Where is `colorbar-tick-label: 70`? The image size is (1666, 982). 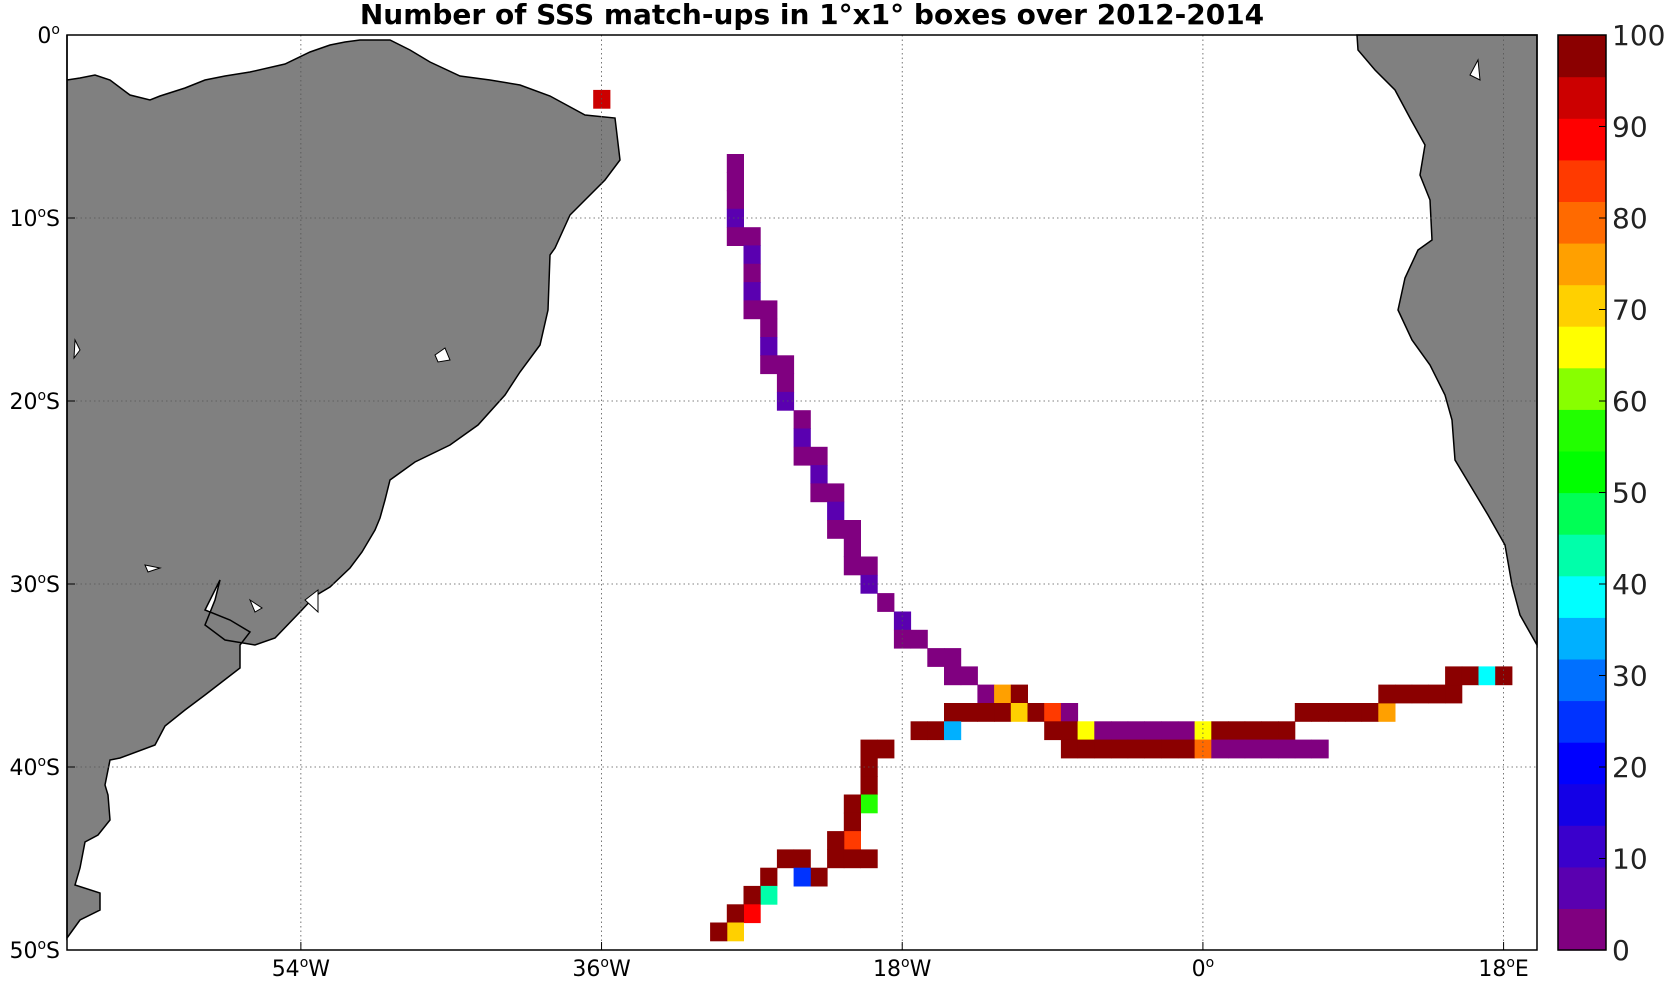
colorbar-tick-label: 70 is located at coordinates (1630, 310).